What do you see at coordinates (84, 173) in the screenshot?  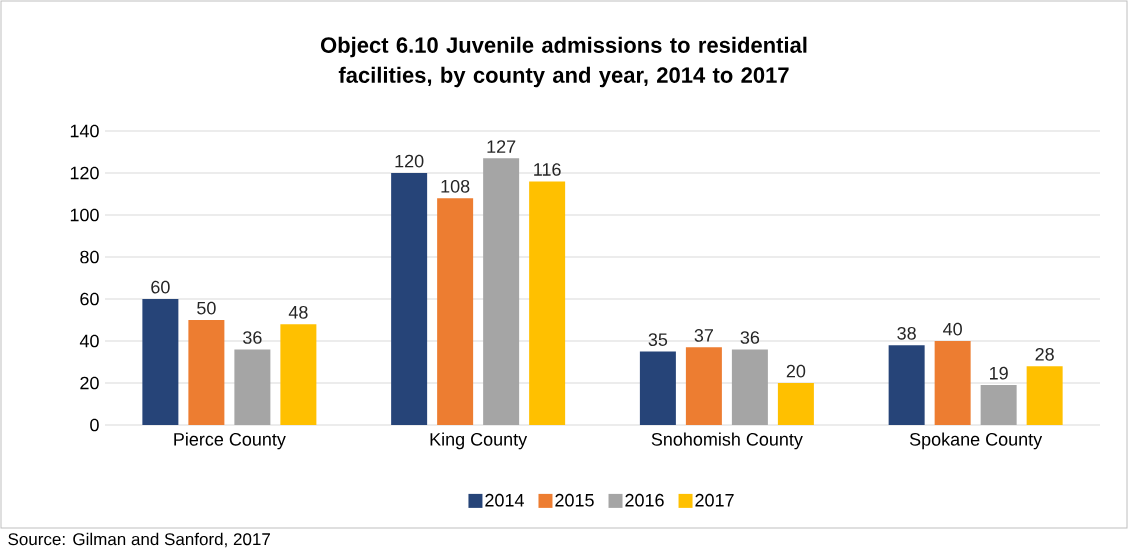 I see `y-tick-label: 120` at bounding box center [84, 173].